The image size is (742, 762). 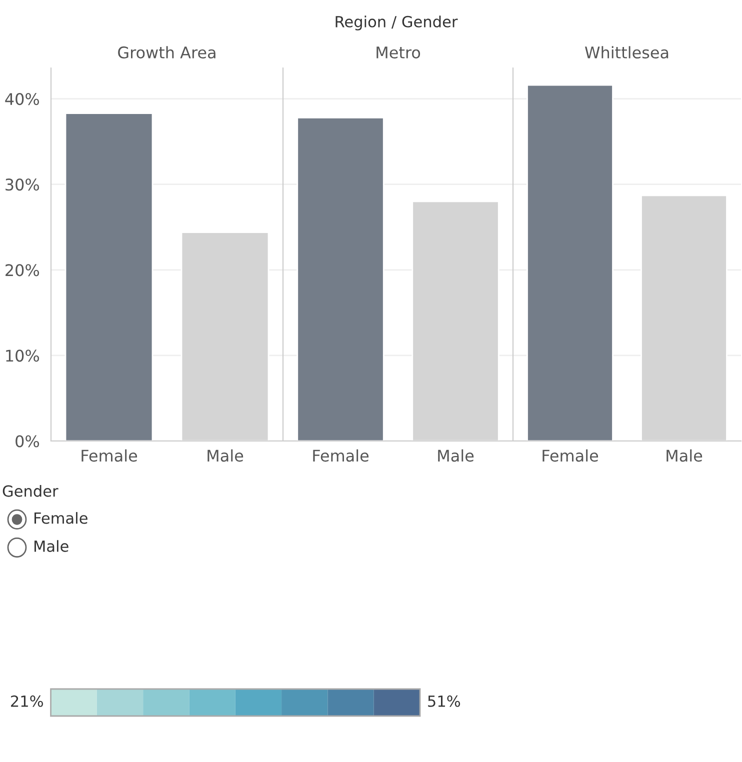 I want to click on text: Gender, so click(x=30, y=491).